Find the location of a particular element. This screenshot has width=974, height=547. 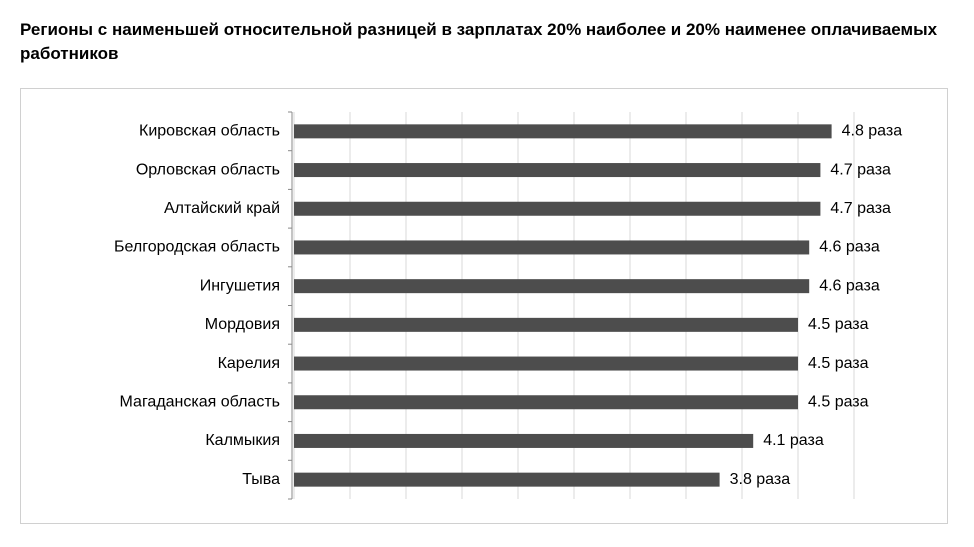

y-tick-label: Магаданская область is located at coordinates (200, 401).